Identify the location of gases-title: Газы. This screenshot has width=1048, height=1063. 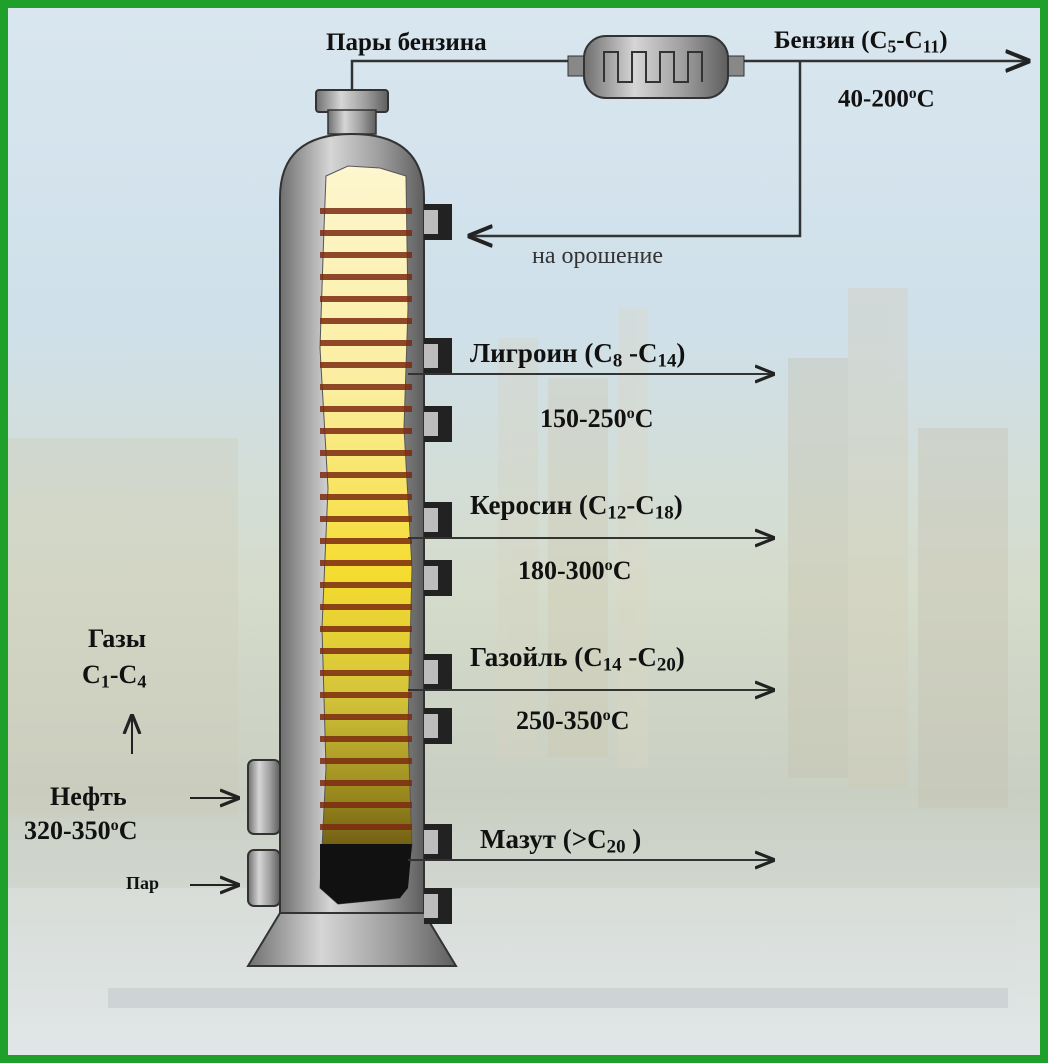
(117, 638).